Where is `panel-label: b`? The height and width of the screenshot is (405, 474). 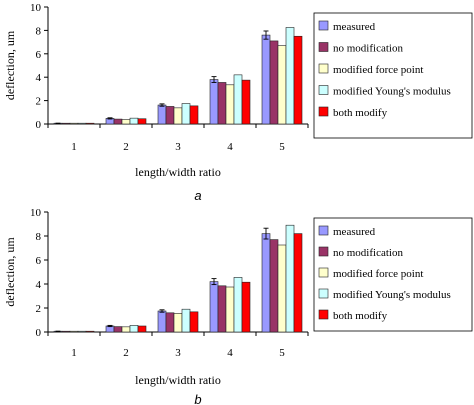 panel-label: b is located at coordinates (197, 398).